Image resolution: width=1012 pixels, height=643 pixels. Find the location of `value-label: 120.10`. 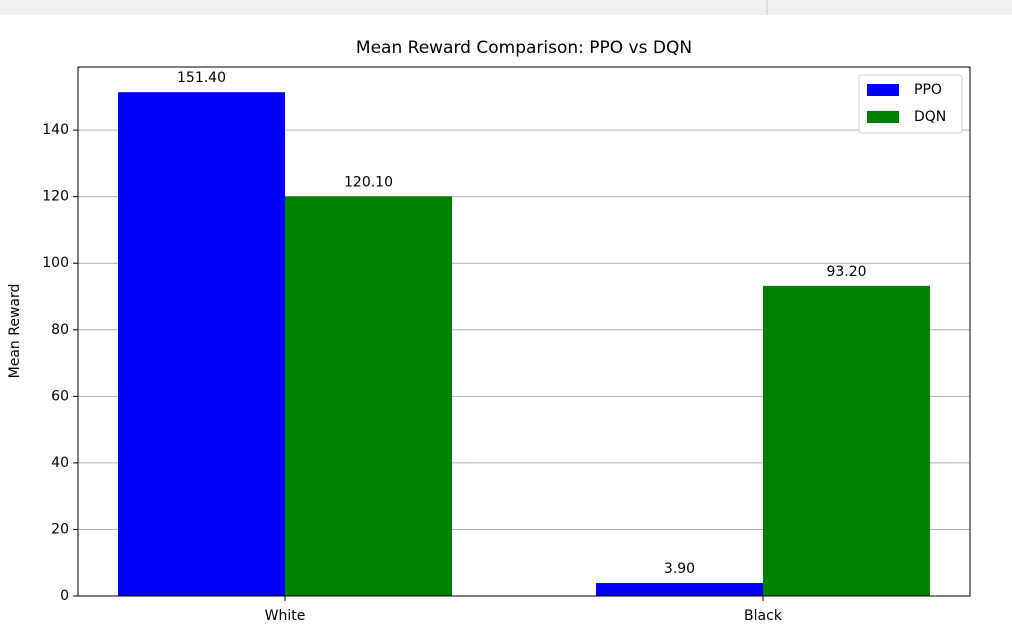

value-label: 120.10 is located at coordinates (368, 182).